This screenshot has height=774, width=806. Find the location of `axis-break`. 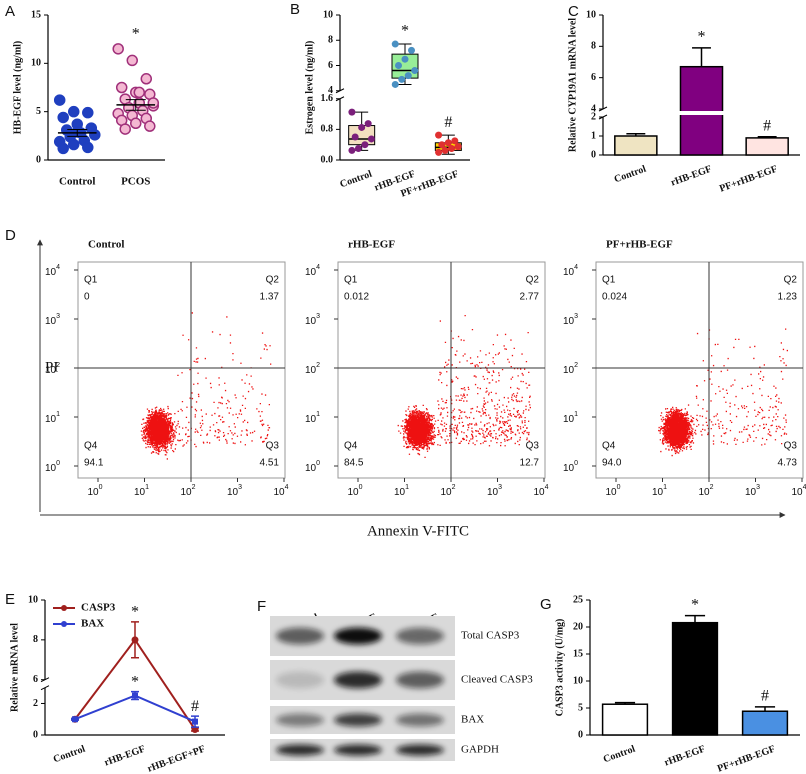

axis-break is located at coordinates (45, 688).